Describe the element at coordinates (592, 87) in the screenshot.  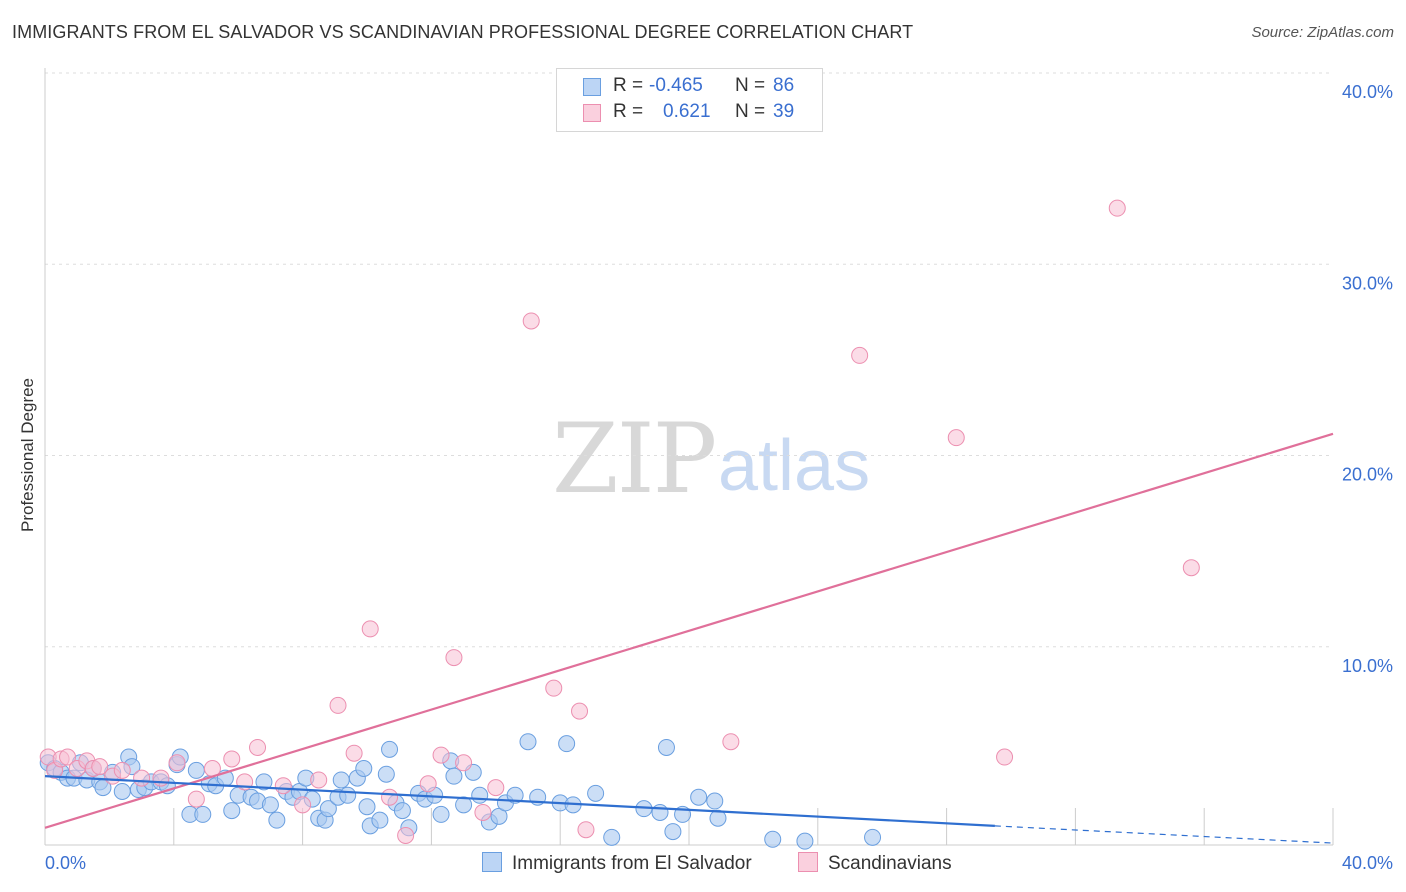
I see `legend-swatch-blue` at that location.